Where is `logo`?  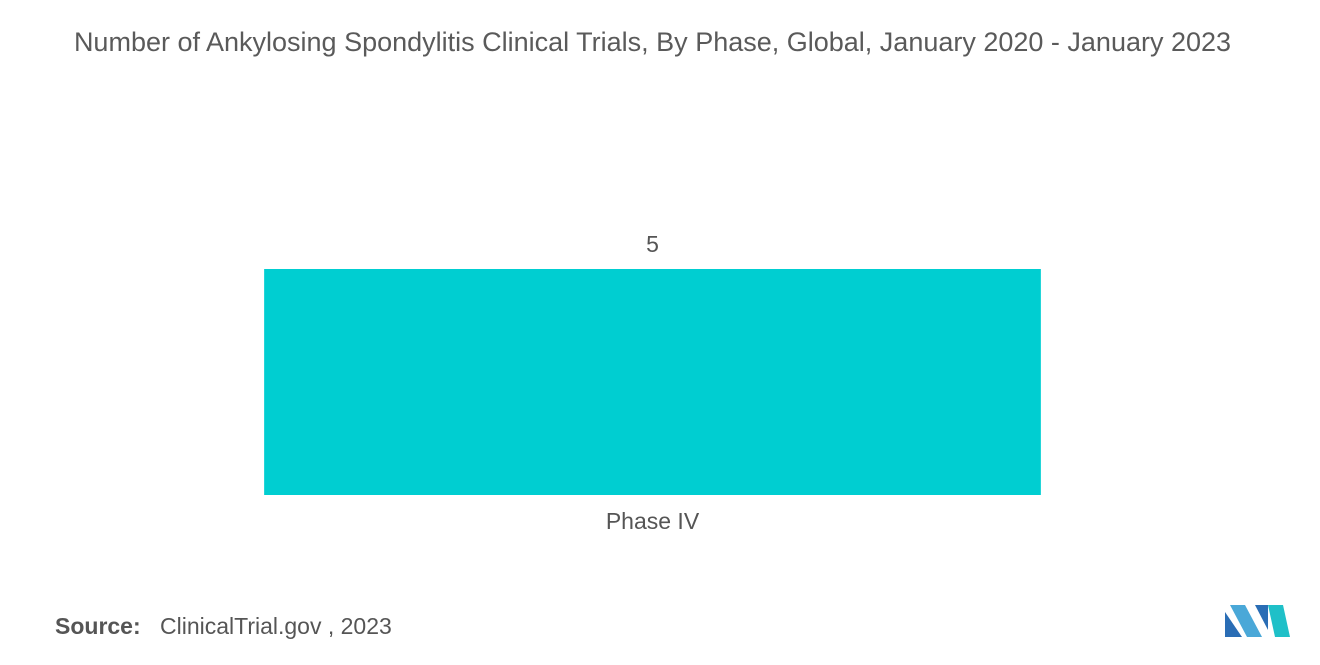 logo is located at coordinates (1257, 621).